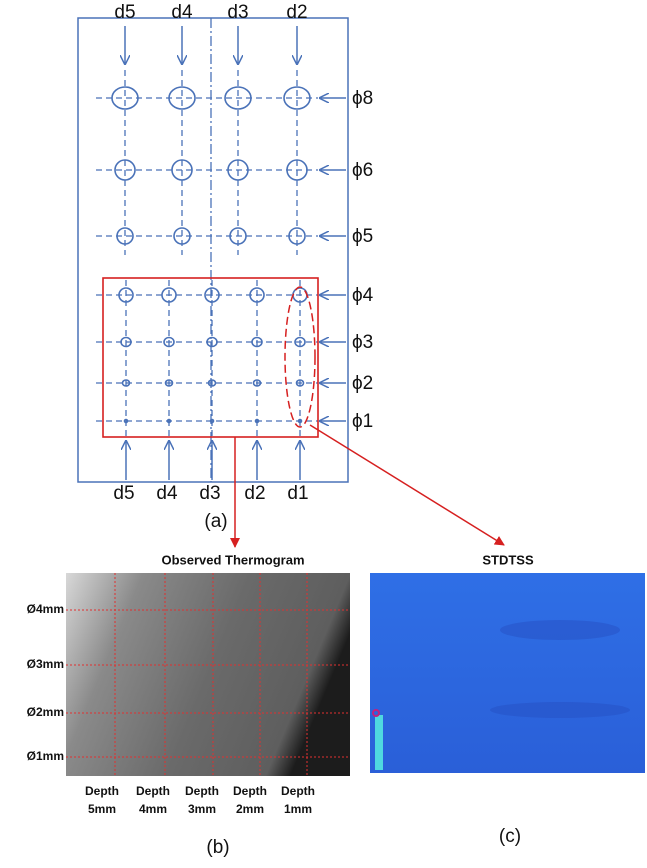 The width and height of the screenshot is (647, 868). I want to click on row-label: ϕ1, so click(362, 421).